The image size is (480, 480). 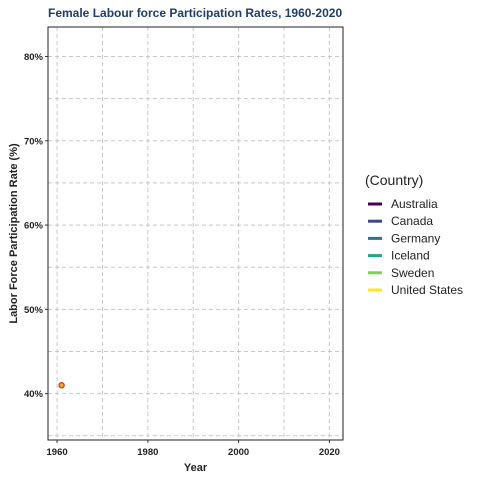 I want to click on x-tick-label: 1980, so click(x=147, y=452).